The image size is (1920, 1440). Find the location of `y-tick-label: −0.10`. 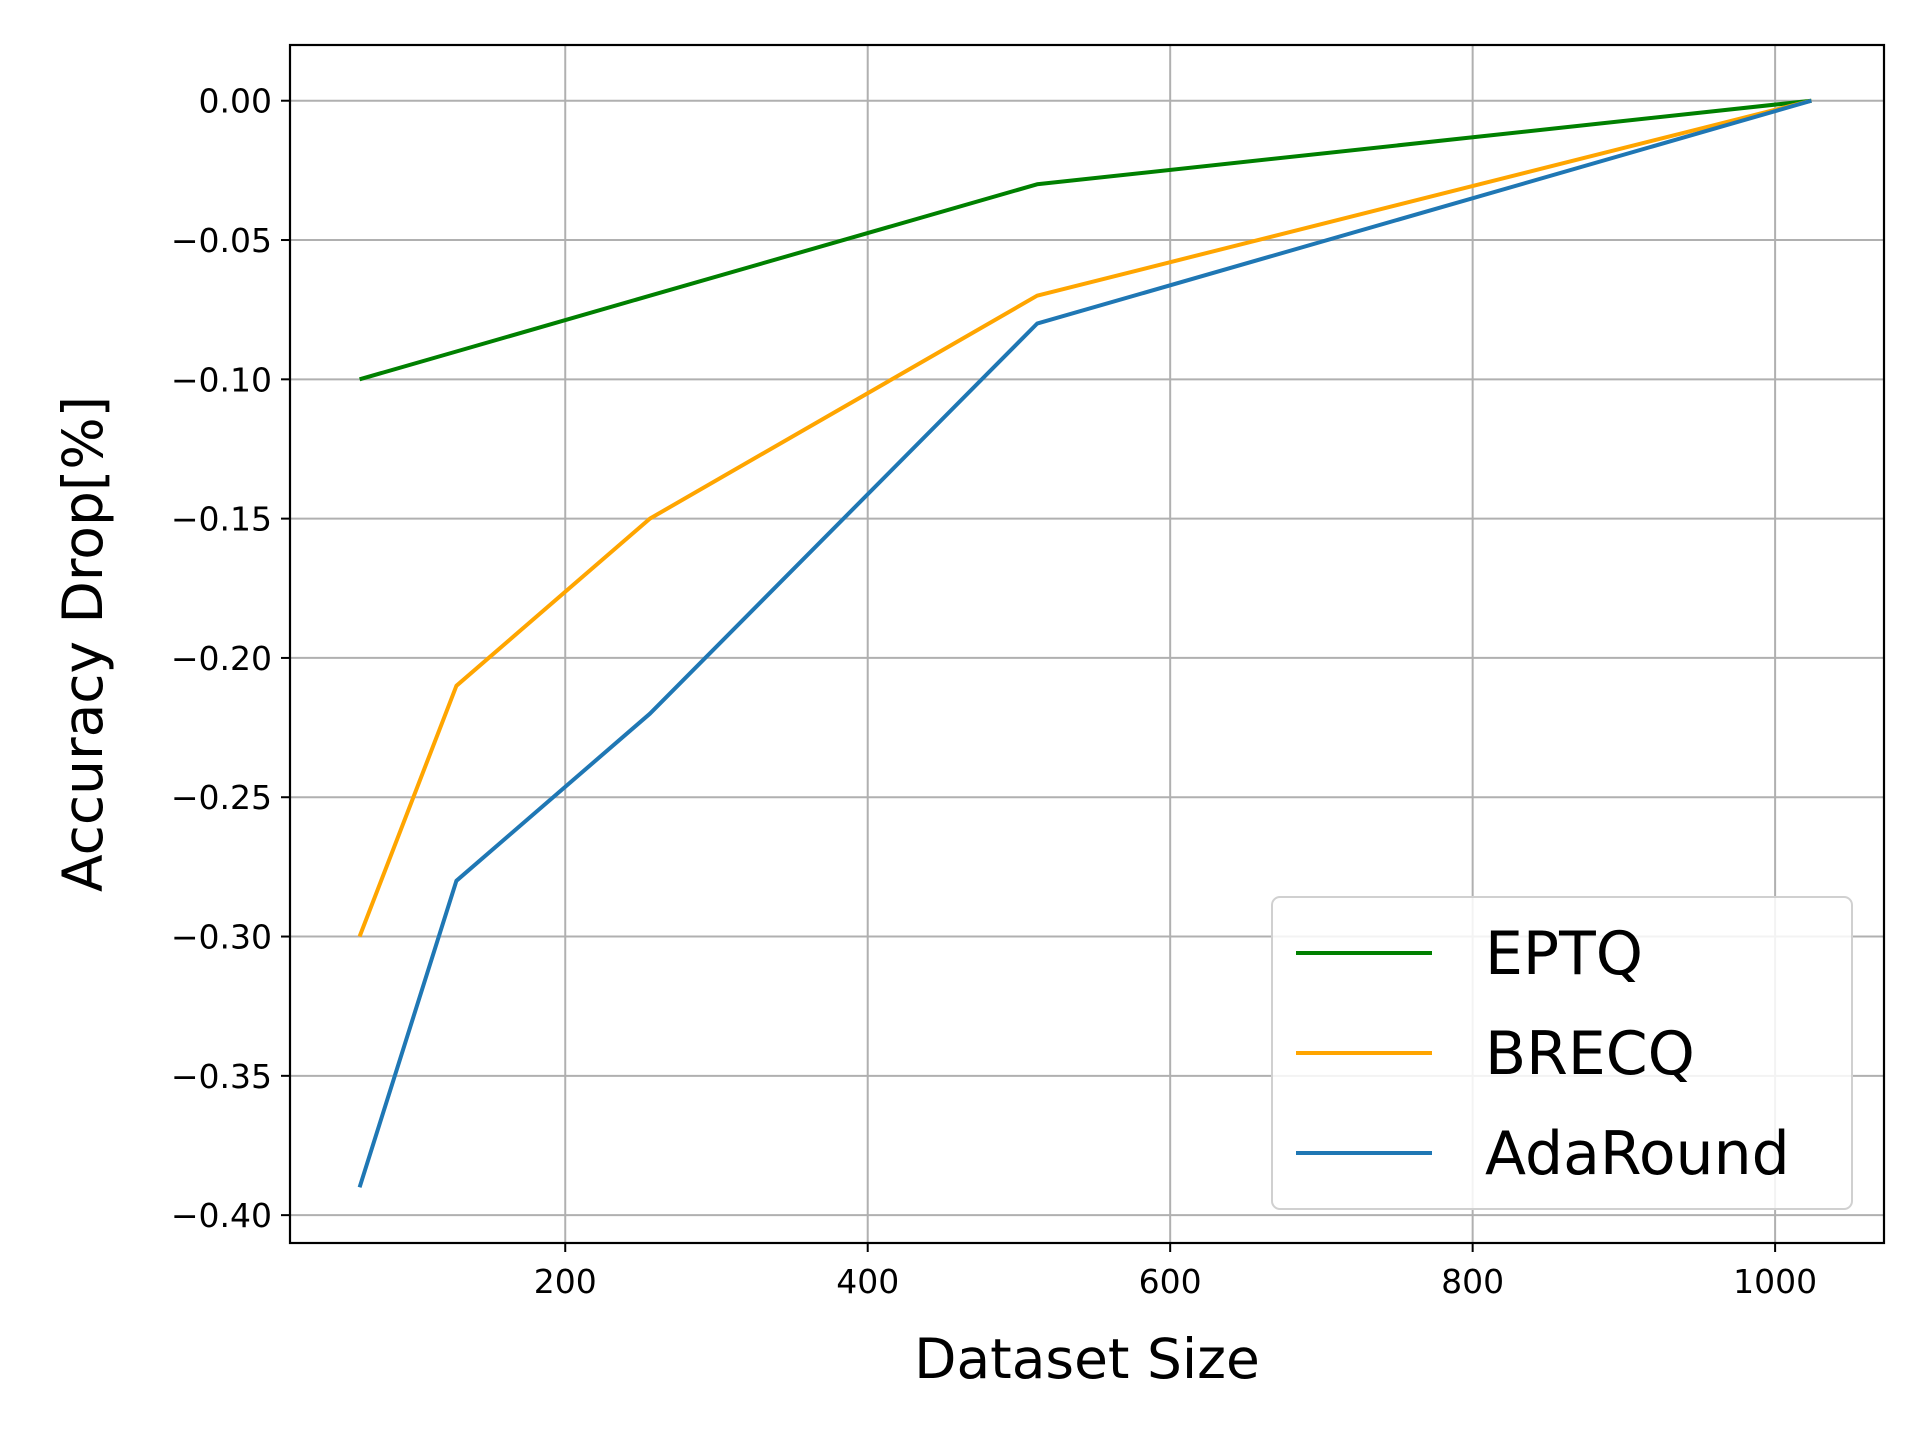

y-tick-label: −0.10 is located at coordinates (221, 379).